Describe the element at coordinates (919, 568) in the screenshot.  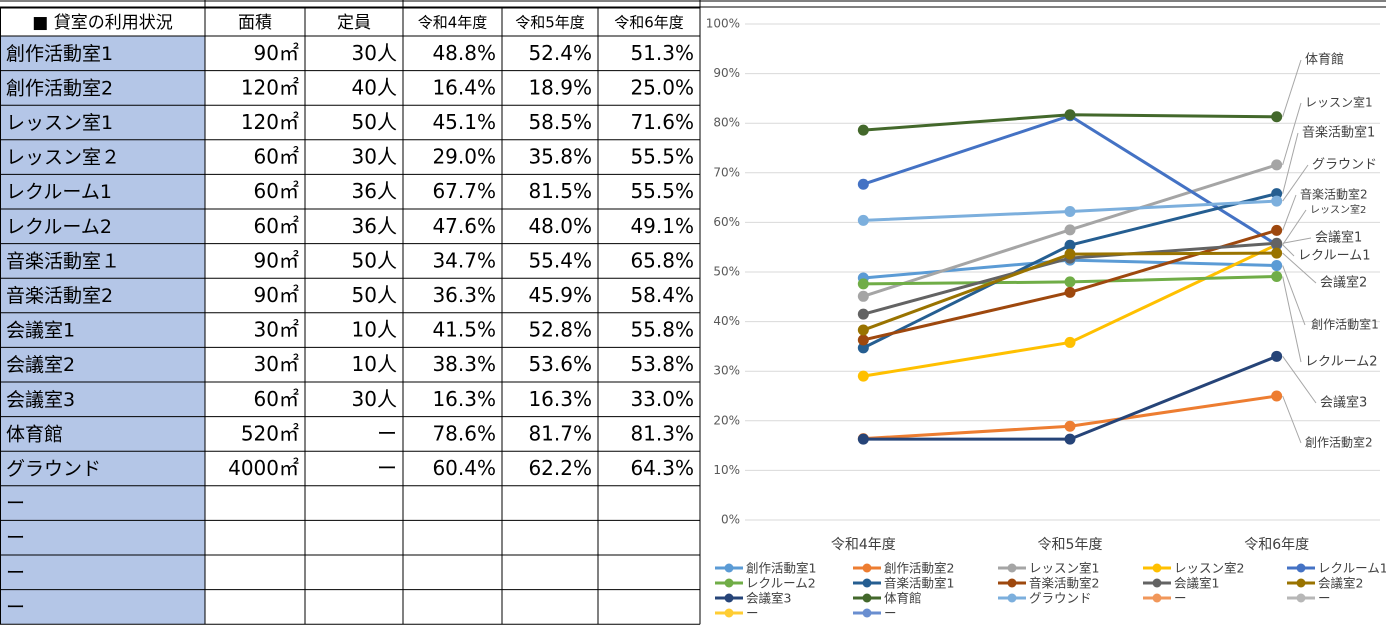
I see `legend-label: 創作活動室2` at that location.